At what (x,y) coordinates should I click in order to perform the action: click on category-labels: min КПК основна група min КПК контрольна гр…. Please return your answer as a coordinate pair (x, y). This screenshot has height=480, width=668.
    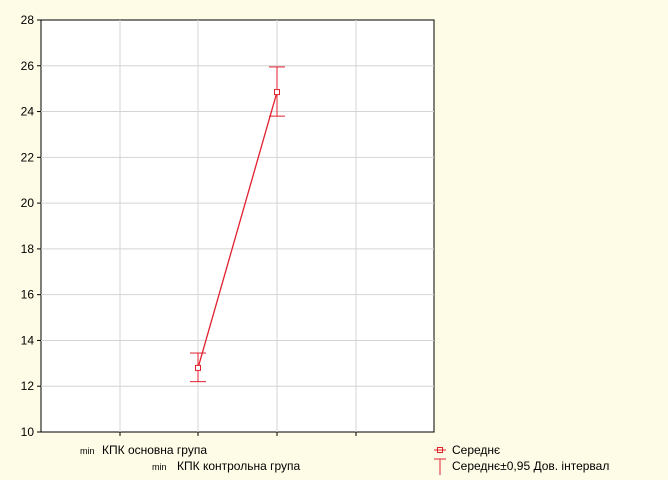
    Looking at the image, I should click on (190, 458).